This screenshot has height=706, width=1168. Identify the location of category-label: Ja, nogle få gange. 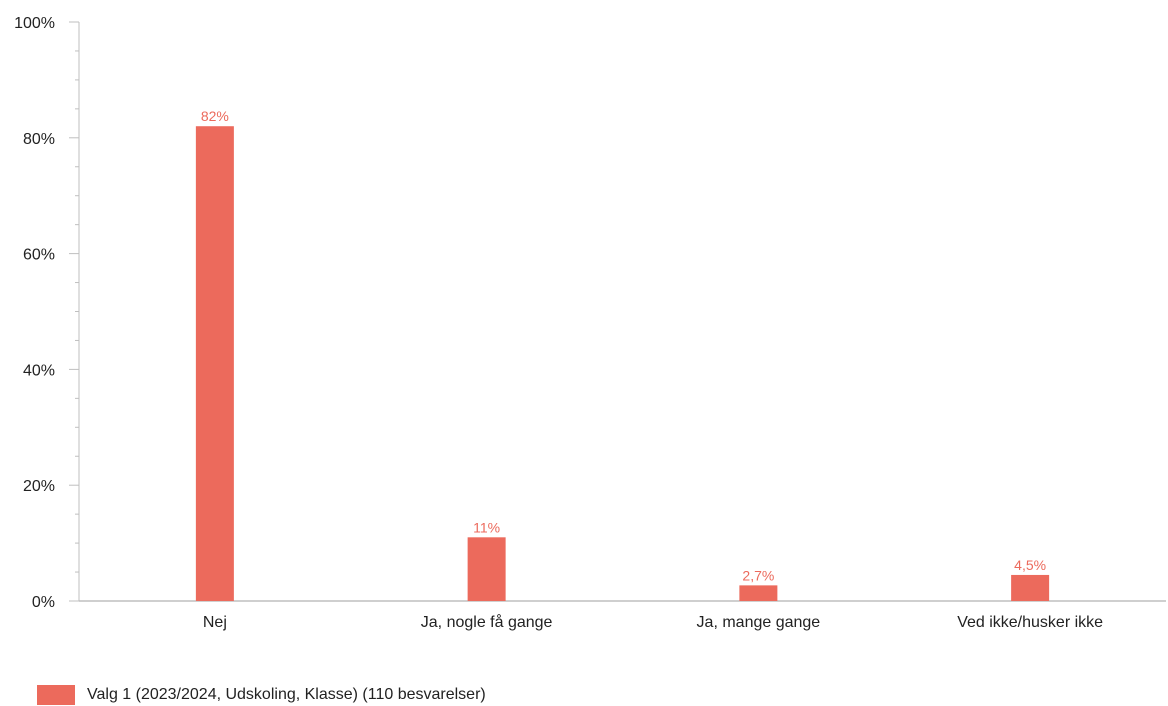
(487, 622).